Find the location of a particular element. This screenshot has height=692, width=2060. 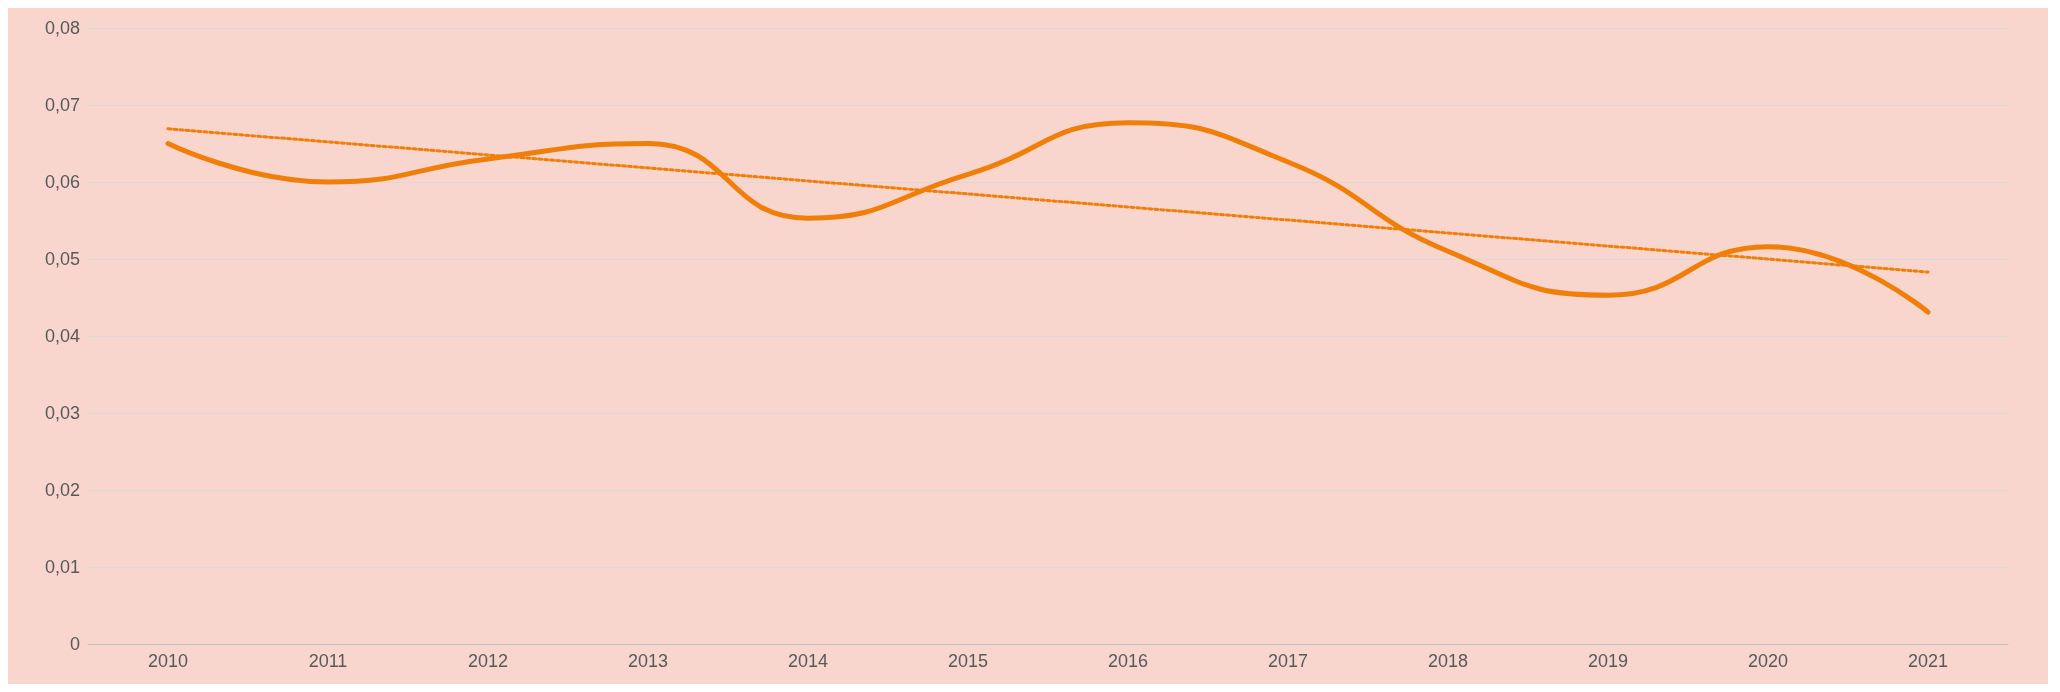

y-tick-label: 0,06 is located at coordinates (62, 182).